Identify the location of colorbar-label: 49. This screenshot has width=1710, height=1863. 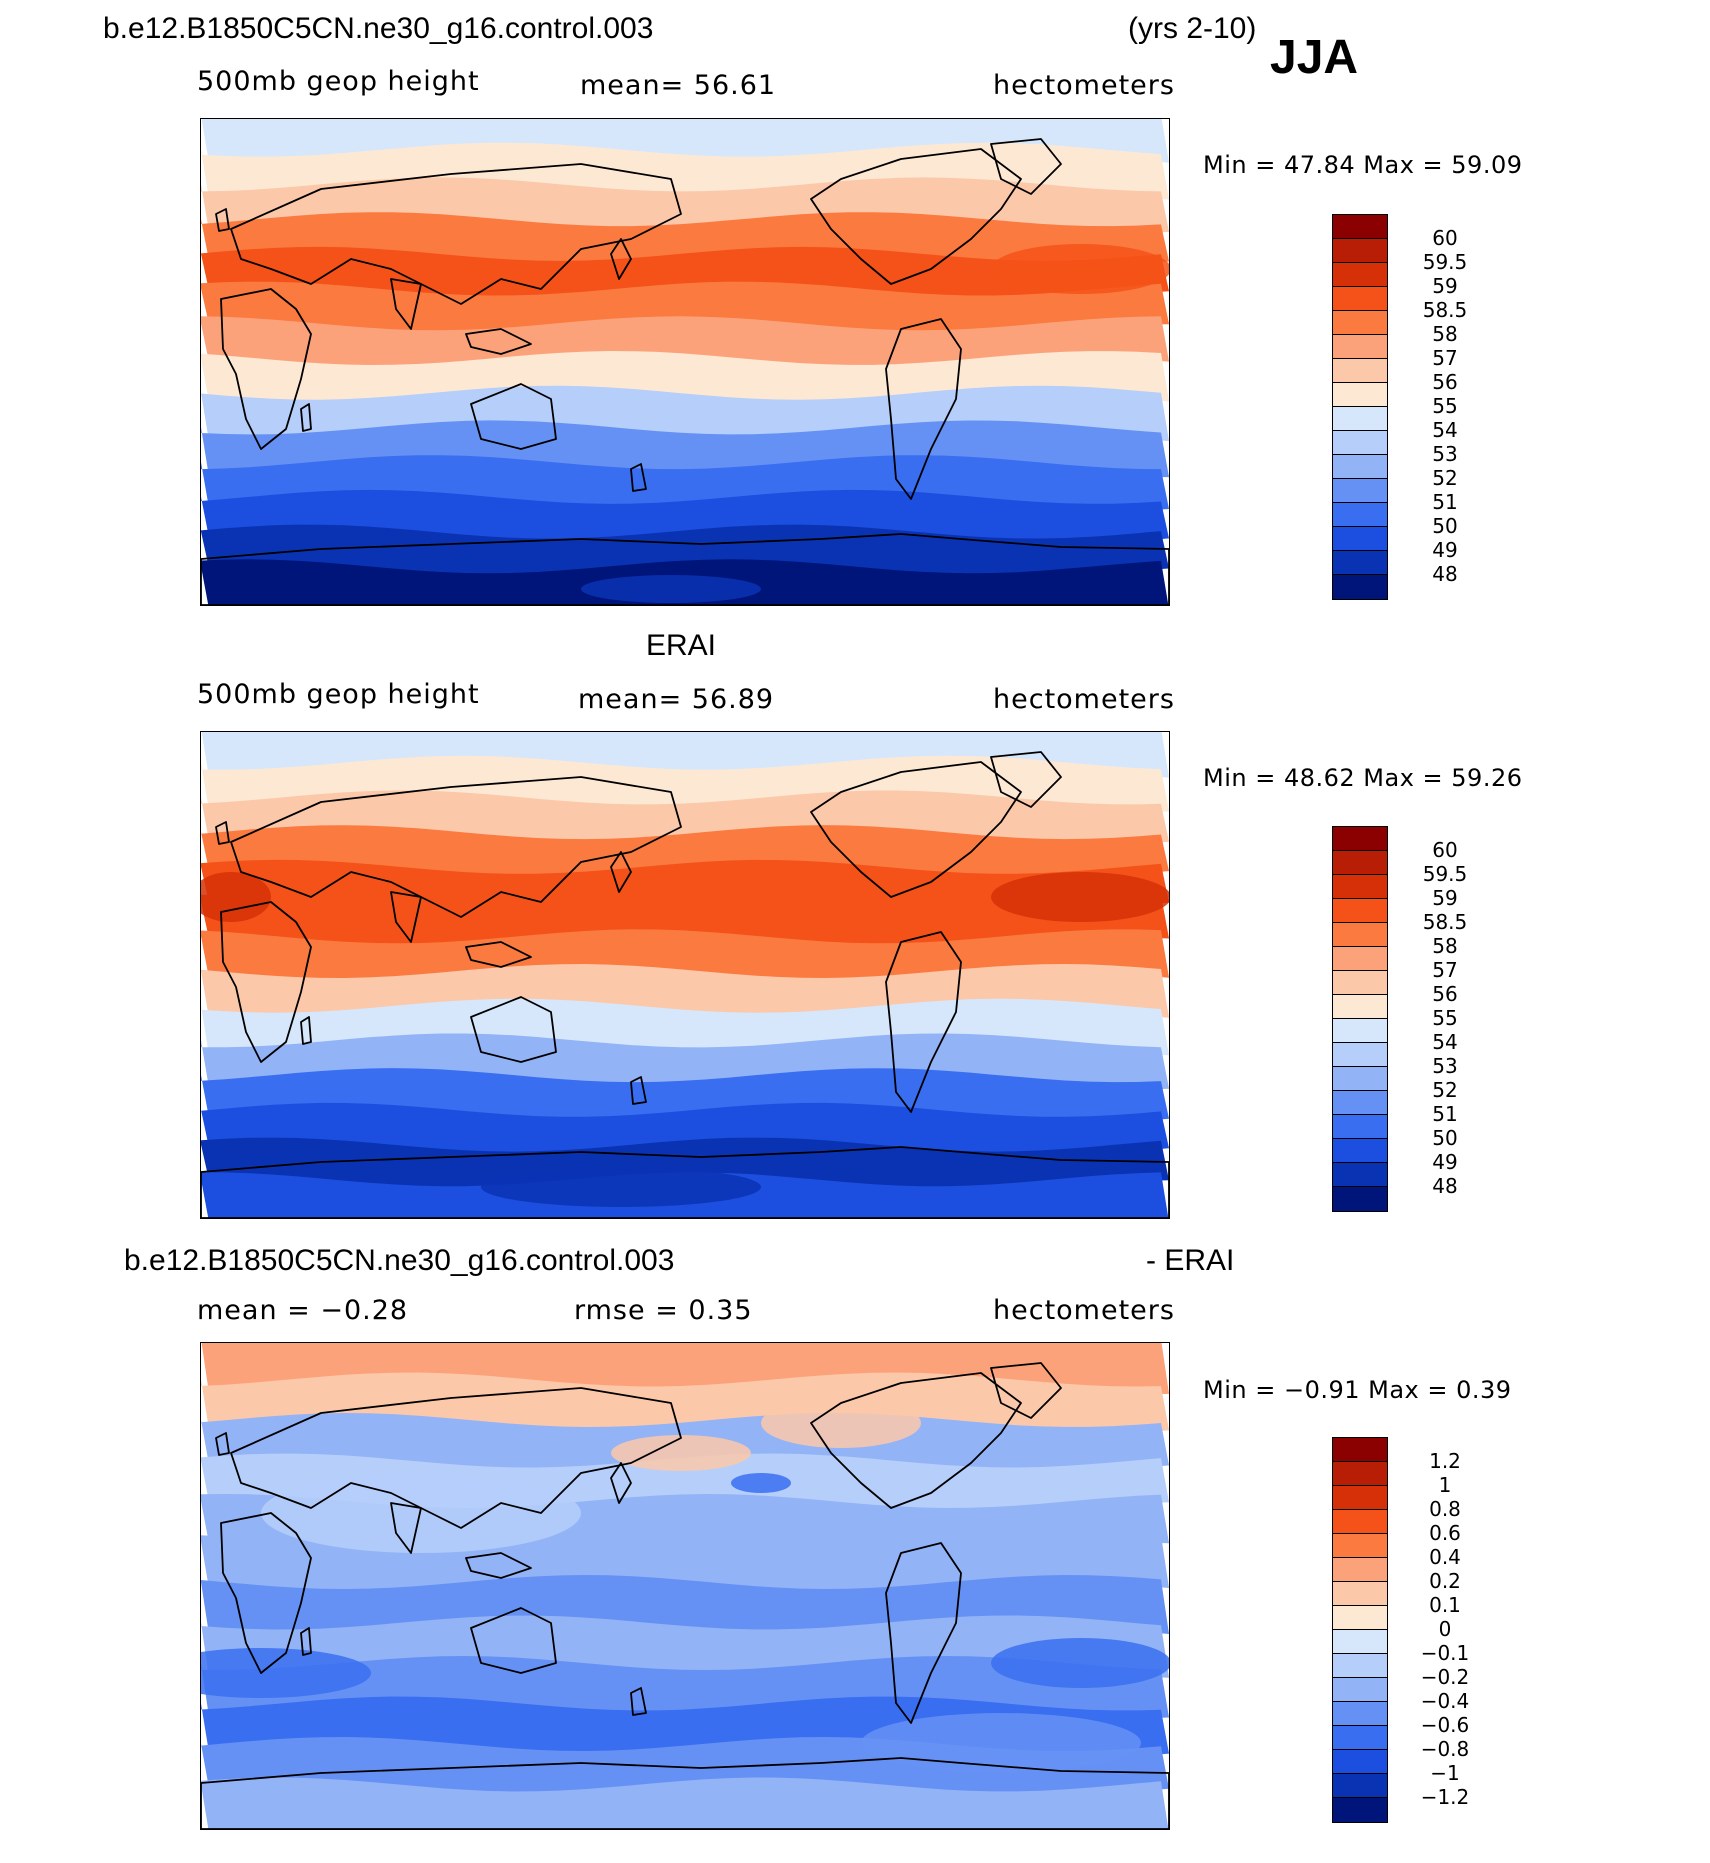
(1445, 550).